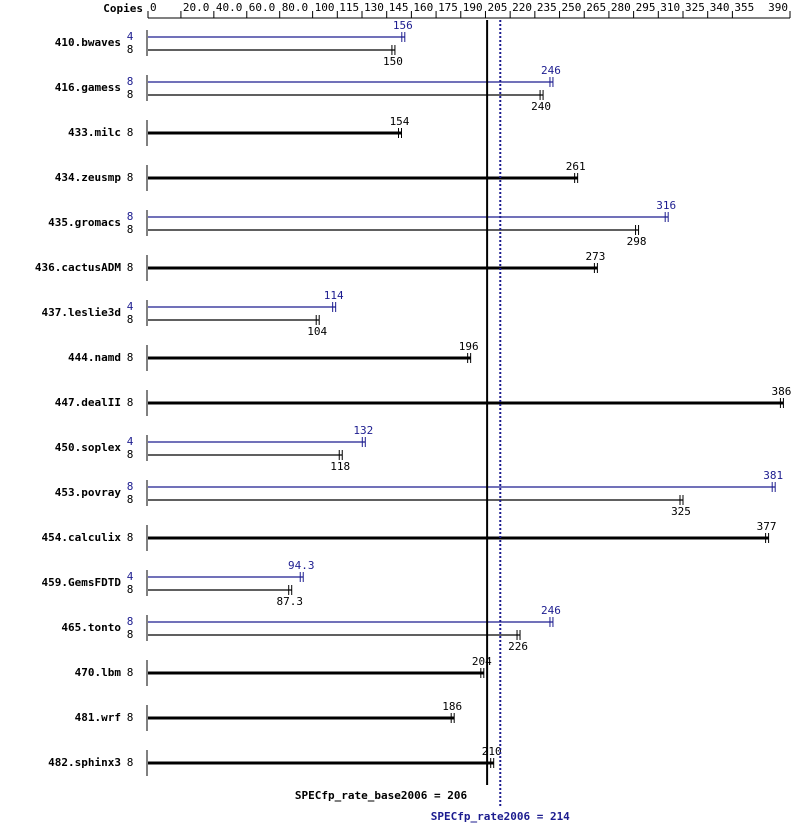 The width and height of the screenshot is (799, 831). Describe the element at coordinates (781, 391) in the screenshot. I see `base-value-label: 386` at that location.